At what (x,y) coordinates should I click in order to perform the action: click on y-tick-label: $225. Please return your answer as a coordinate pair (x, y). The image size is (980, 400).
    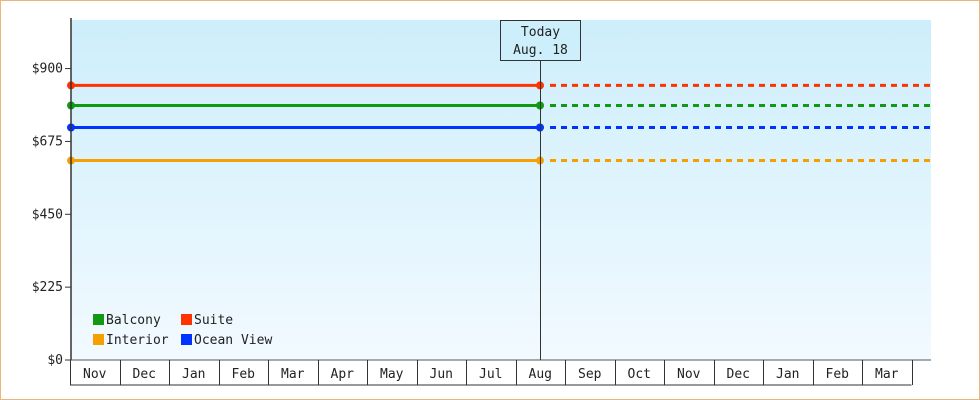
    Looking at the image, I should click on (47, 287).